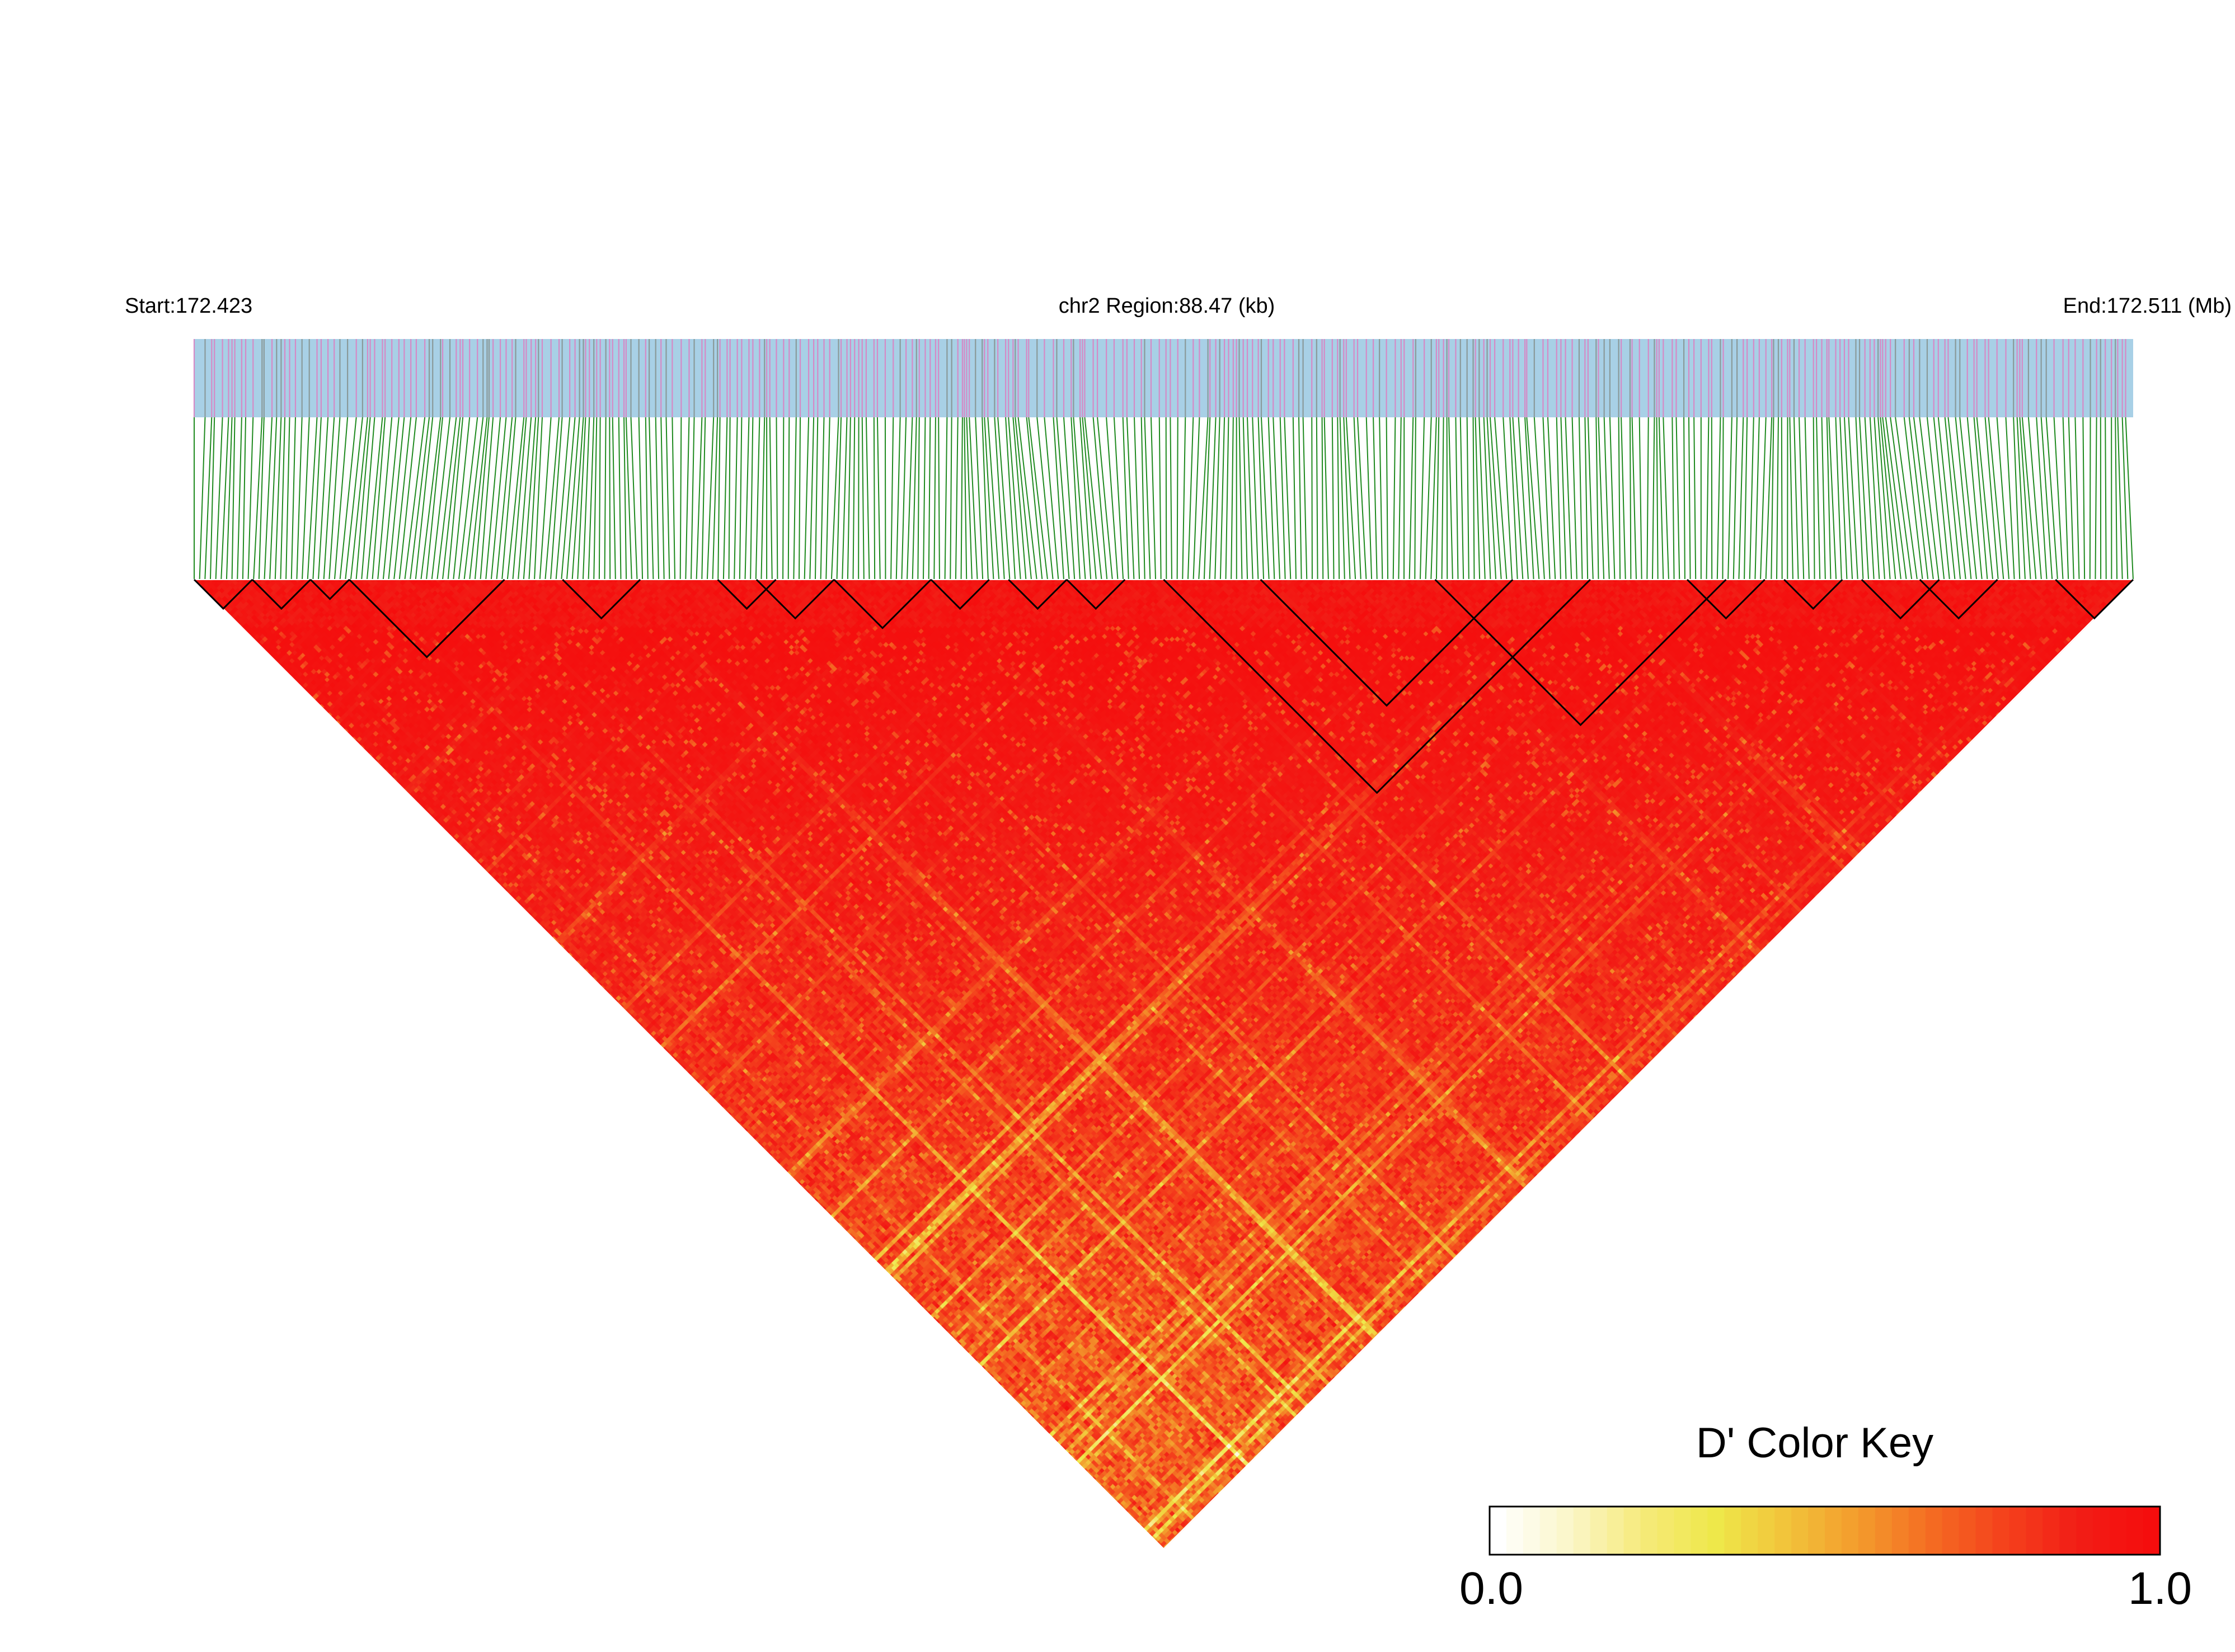 Image resolution: width=2235 pixels, height=1652 pixels. Describe the element at coordinates (1825, 1531) in the screenshot. I see `color-key-frame` at that location.